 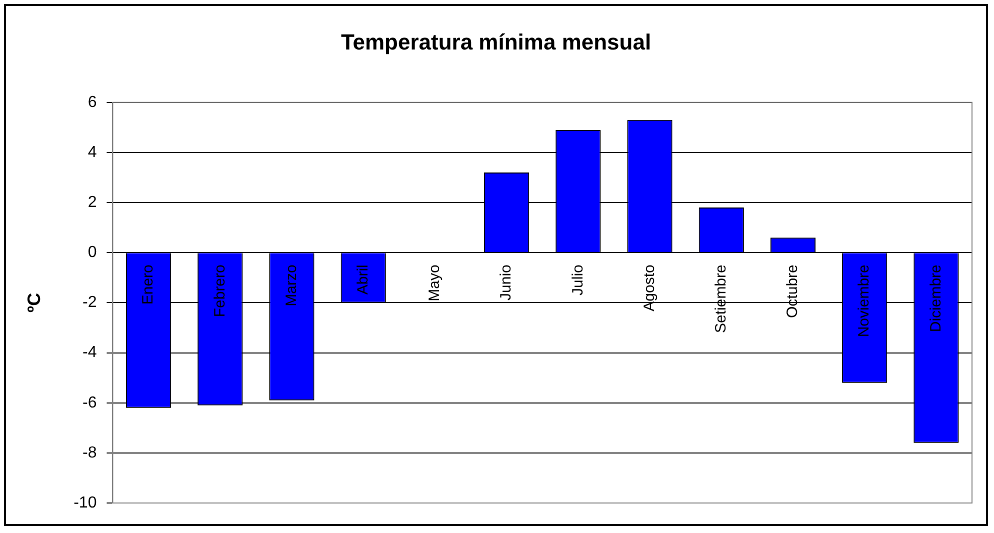 What do you see at coordinates (92, 102) in the screenshot?
I see `y-tick-label: 6` at bounding box center [92, 102].